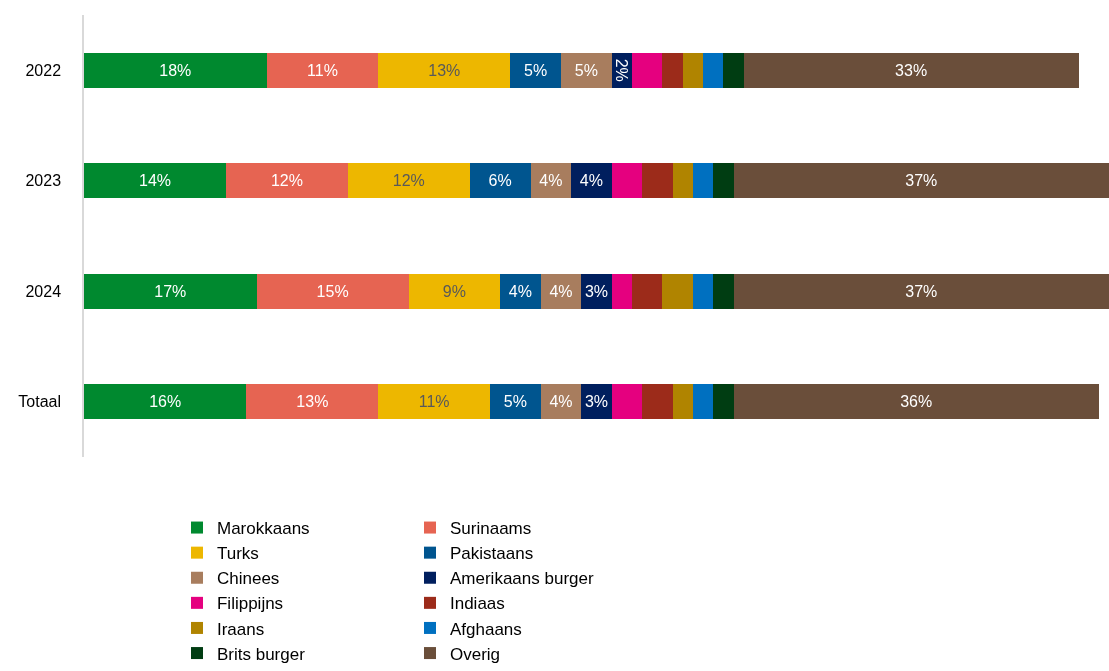  What do you see at coordinates (43, 291) in the screenshot?
I see `y-tick-label: 2024` at bounding box center [43, 291].